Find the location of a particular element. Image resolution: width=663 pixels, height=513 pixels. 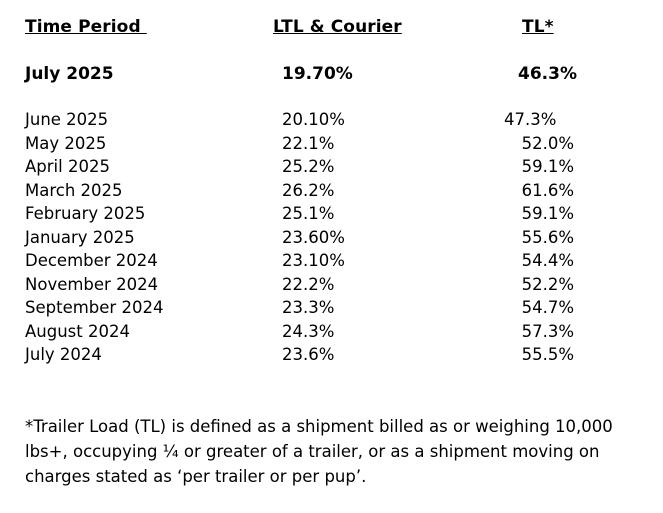

row-ltl: 22.2% is located at coordinates (308, 284).